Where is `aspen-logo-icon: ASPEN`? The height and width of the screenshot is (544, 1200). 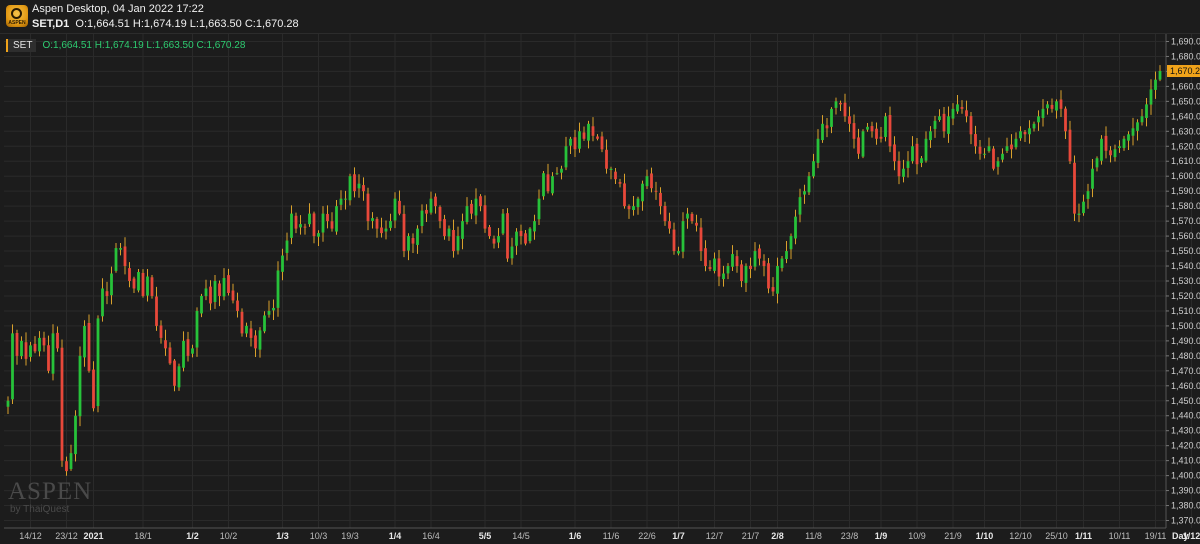
aspen-logo-icon: ASPEN is located at coordinates (17, 16).